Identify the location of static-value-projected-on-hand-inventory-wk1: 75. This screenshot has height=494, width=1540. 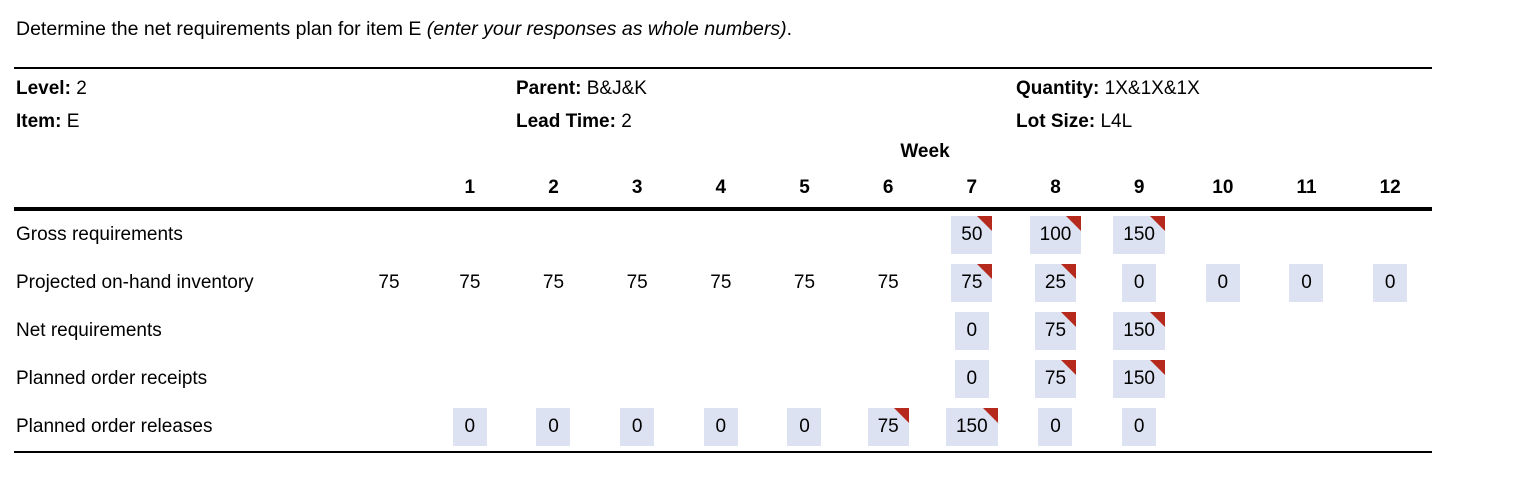
(470, 282).